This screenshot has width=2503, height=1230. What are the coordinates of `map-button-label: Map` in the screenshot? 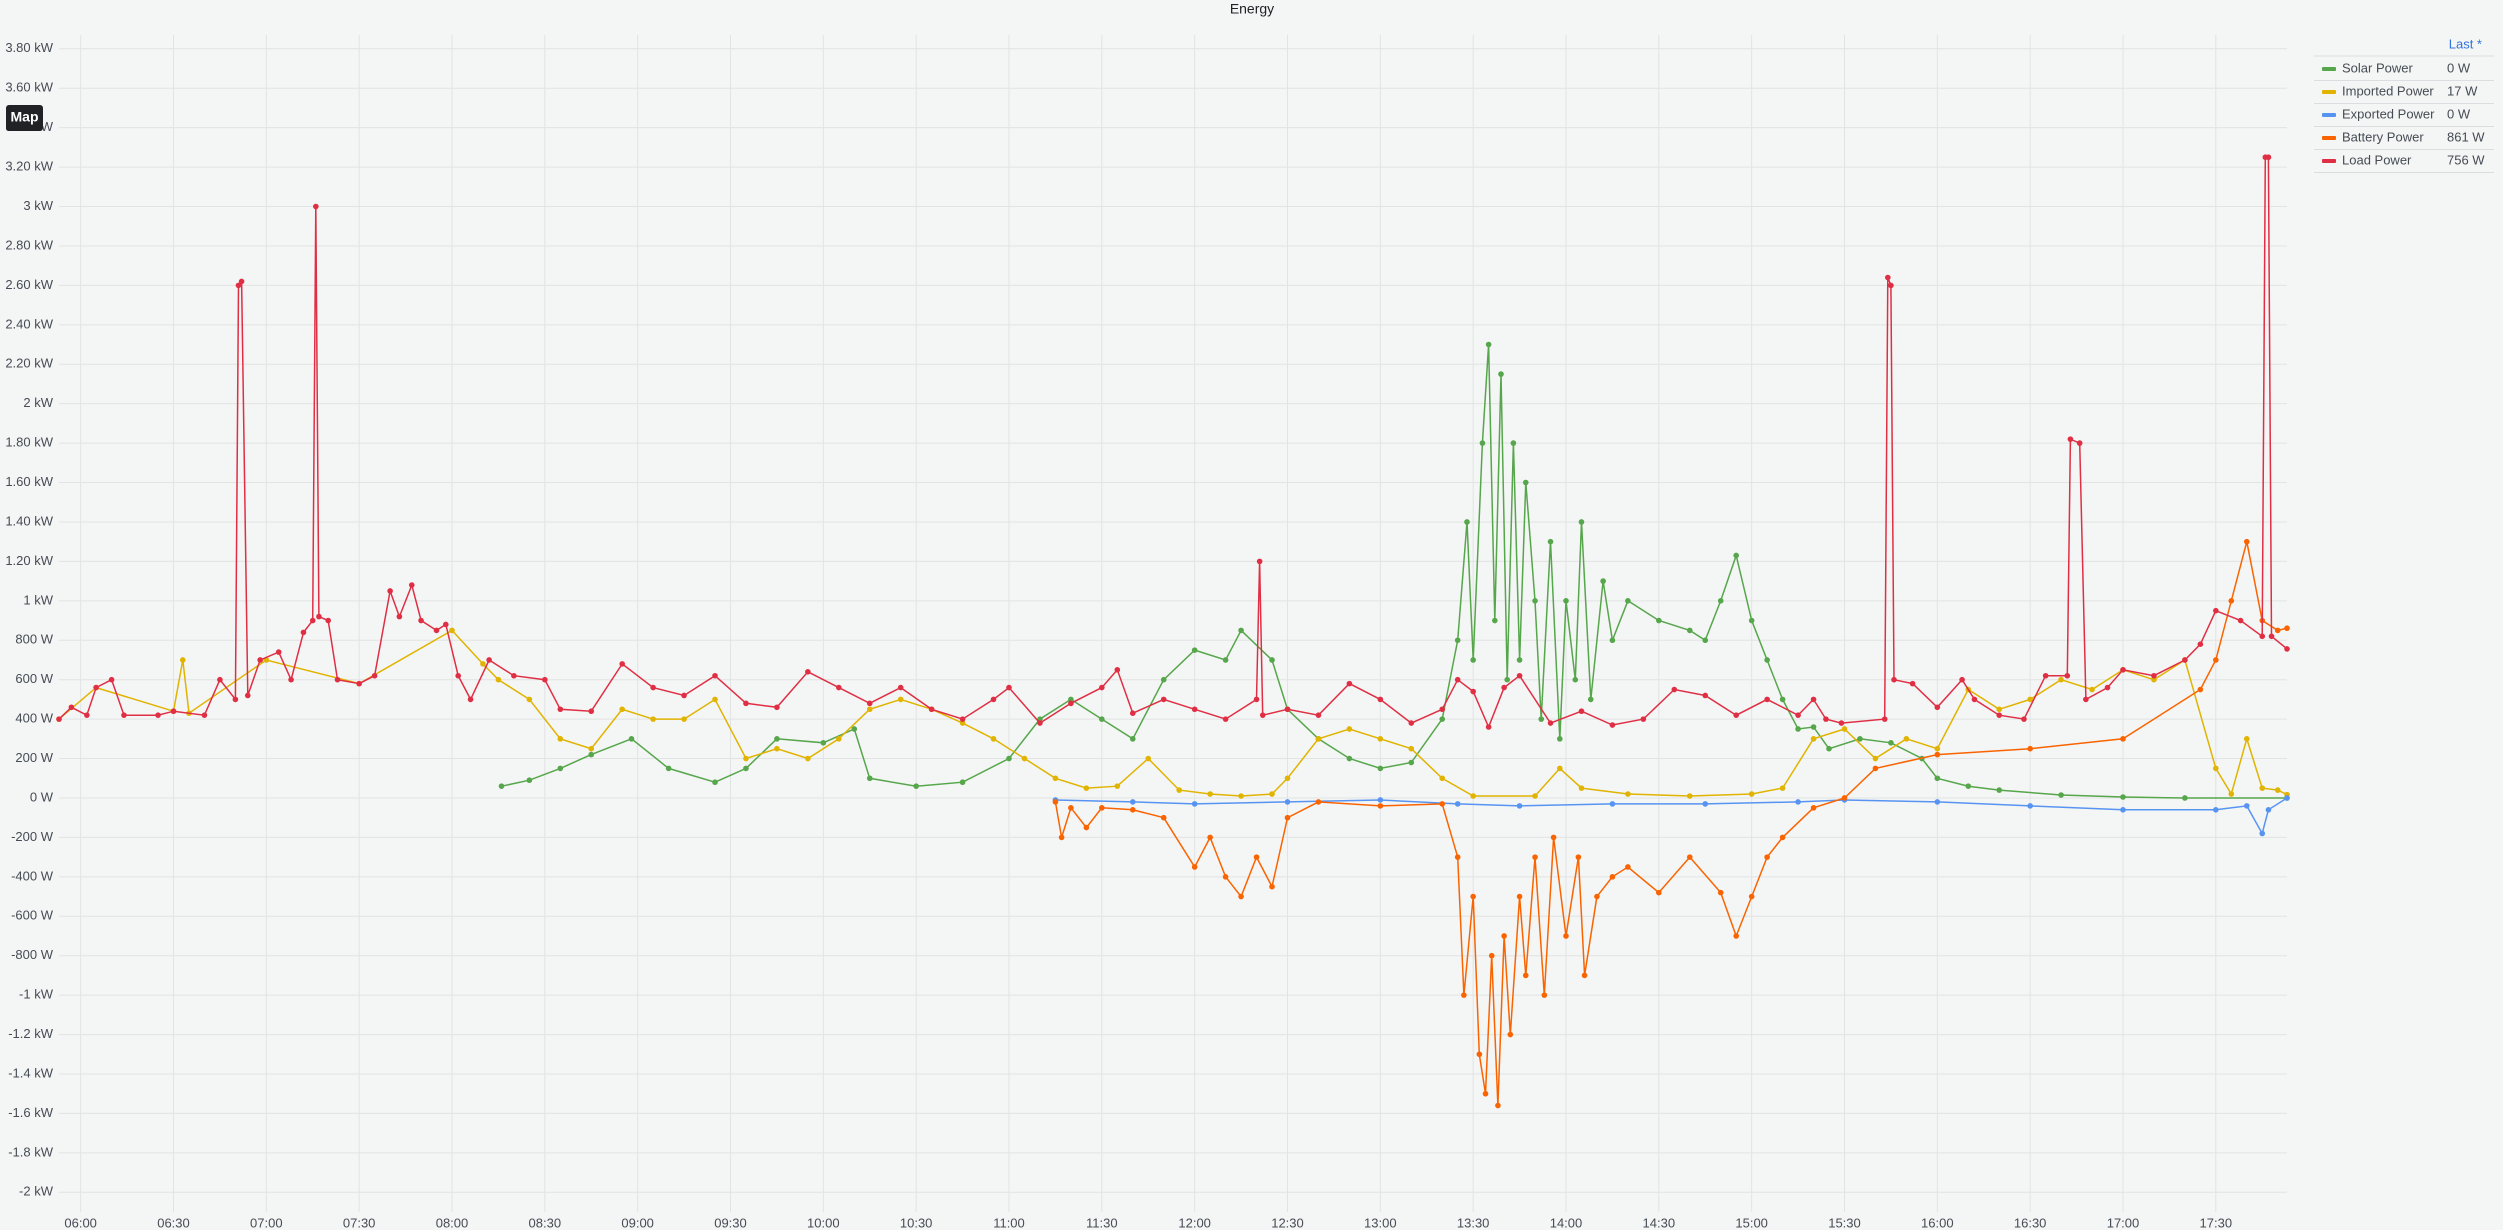 It's located at (25, 117).